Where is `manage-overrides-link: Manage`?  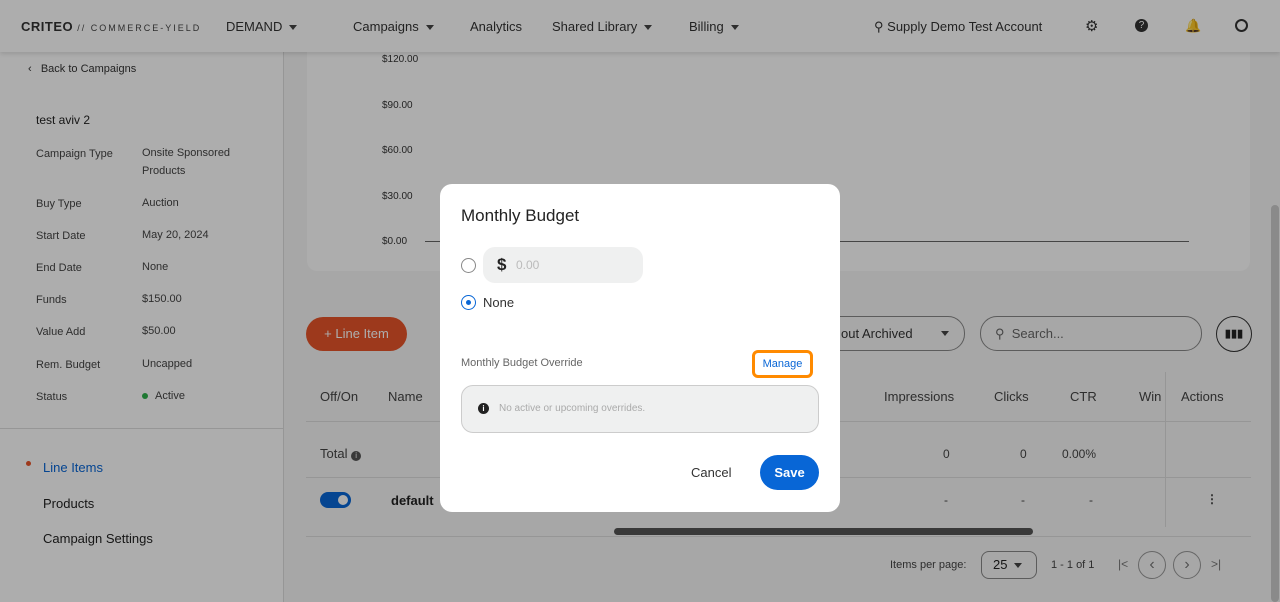
manage-overrides-link: Manage is located at coordinates (782, 364).